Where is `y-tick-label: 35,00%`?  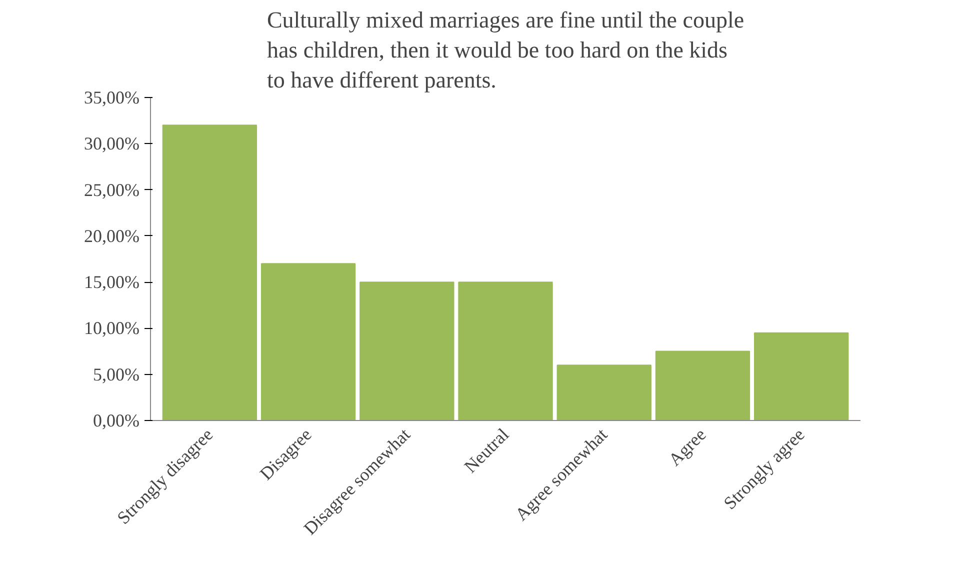 y-tick-label: 35,00% is located at coordinates (112, 98).